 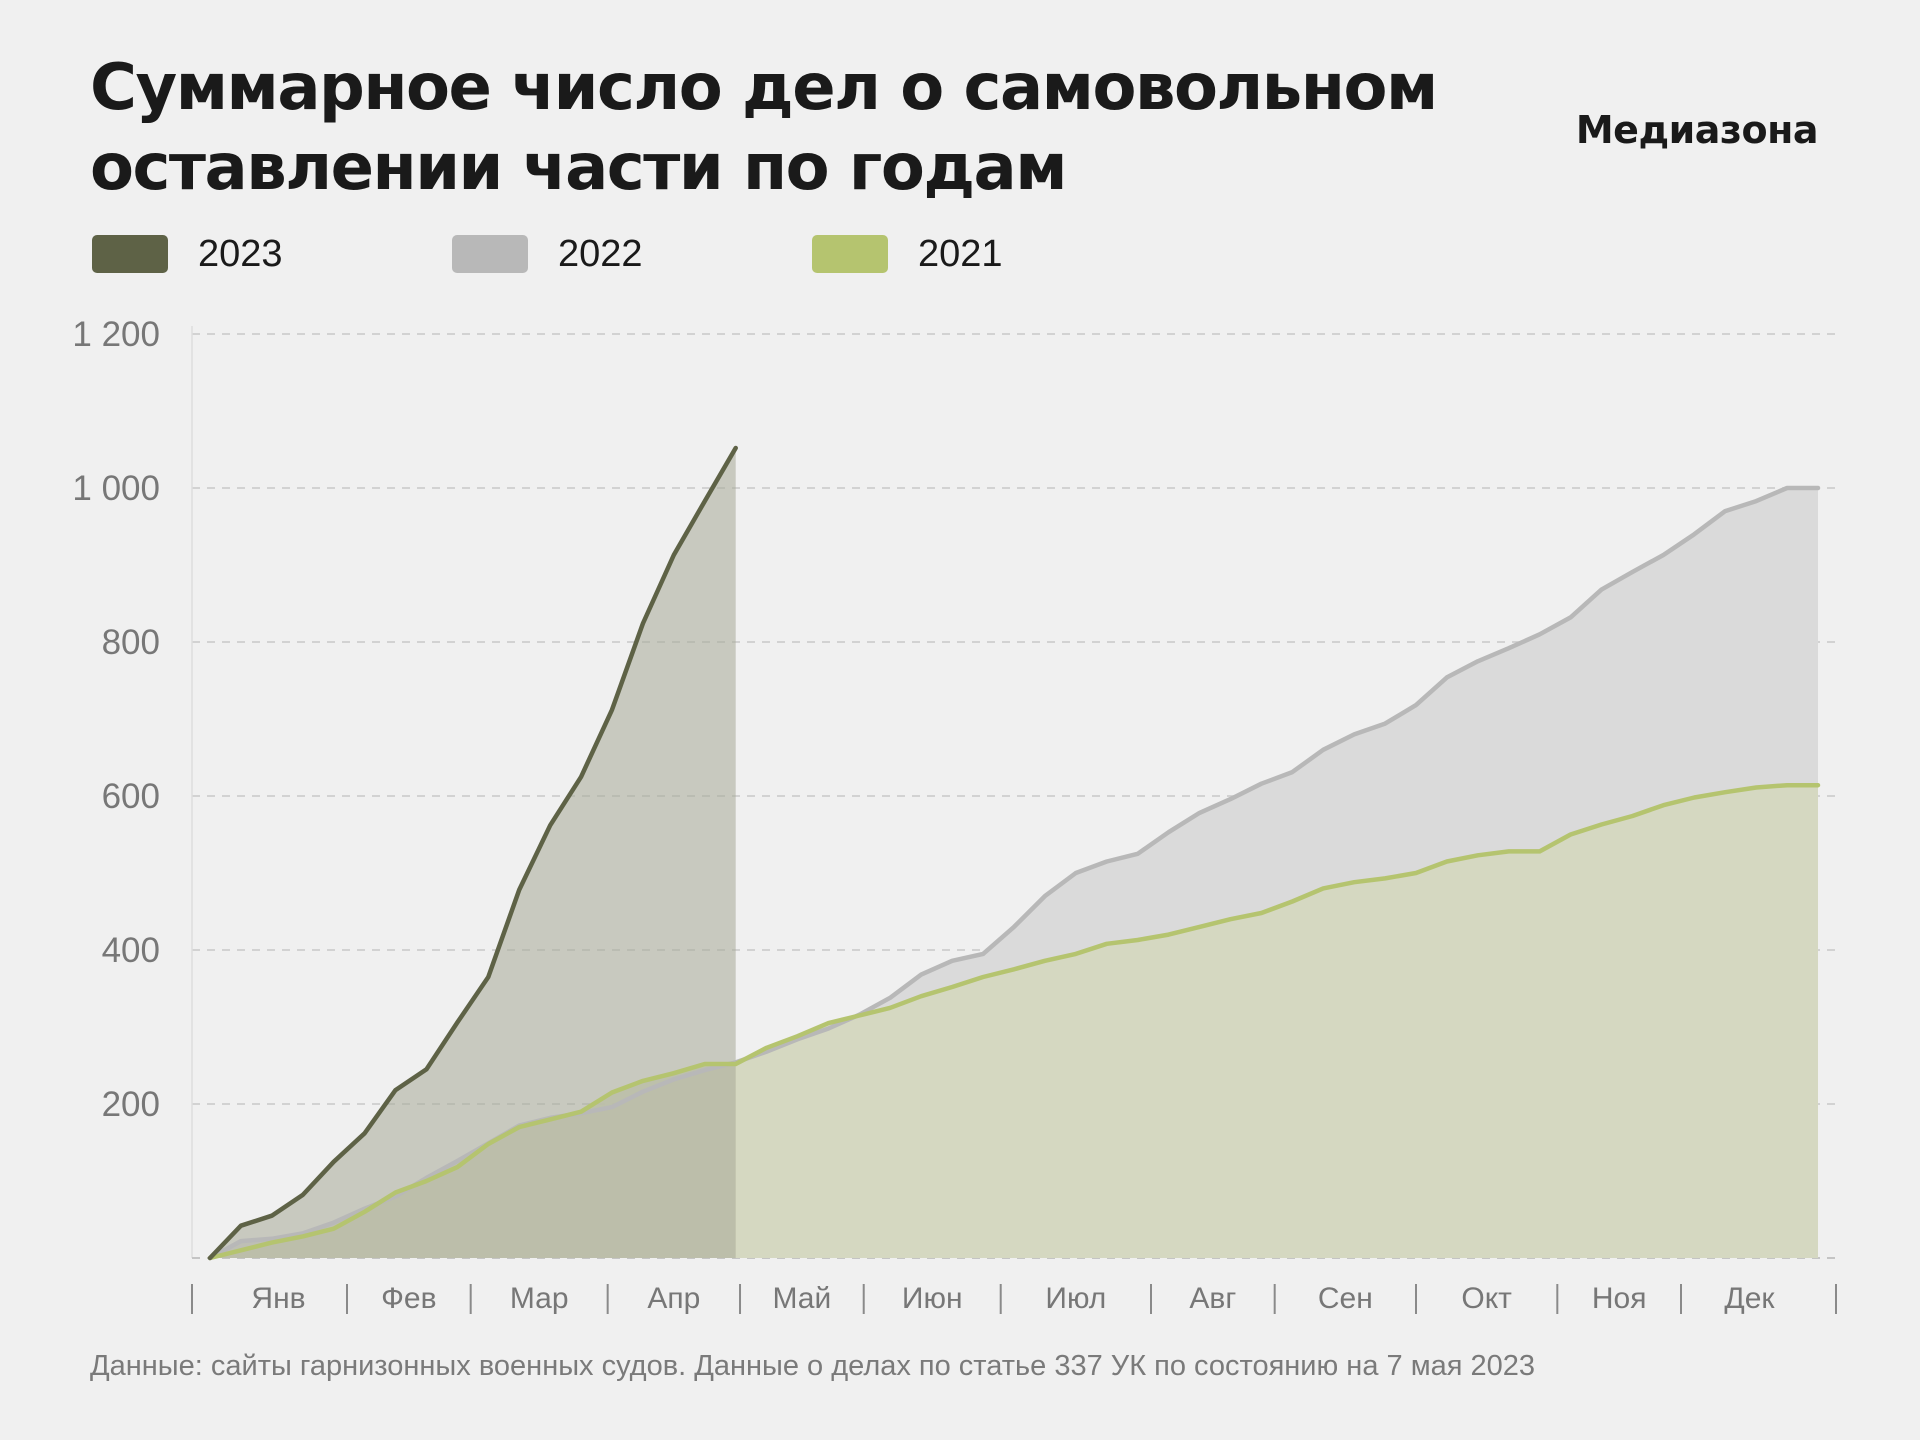 I want to click on legend-swatch-2022, so click(x=490, y=254).